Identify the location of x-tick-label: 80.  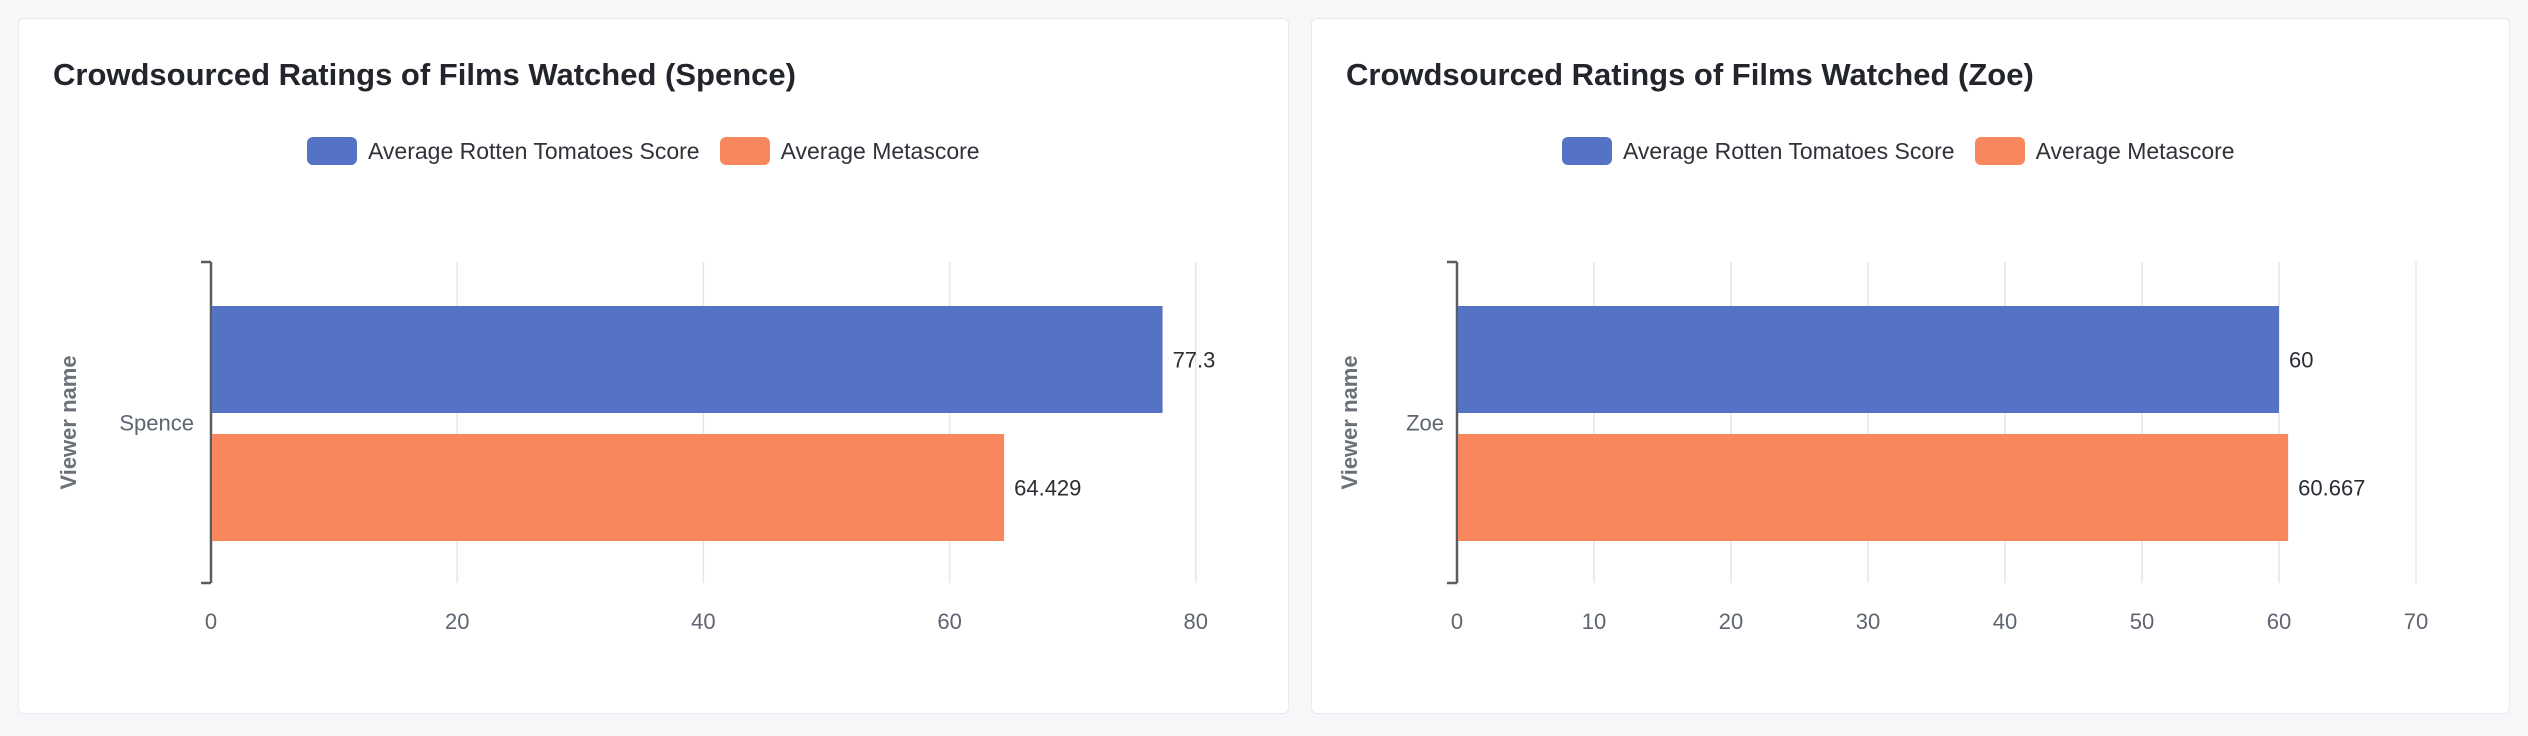
(1196, 621).